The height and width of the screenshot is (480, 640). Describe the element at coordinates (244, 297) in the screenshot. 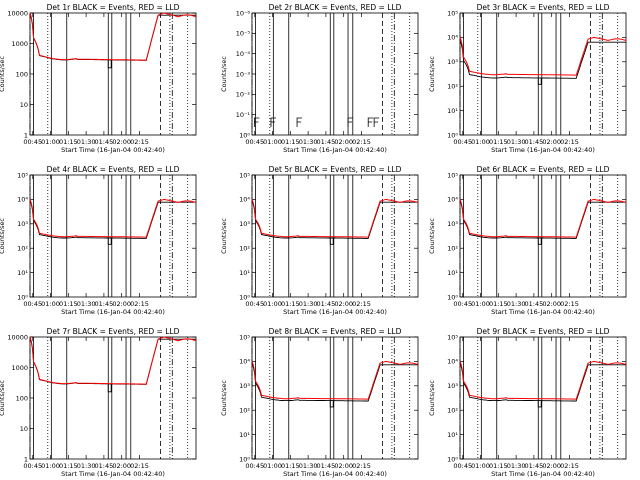

I see `y-tick-label: 10⁰` at that location.